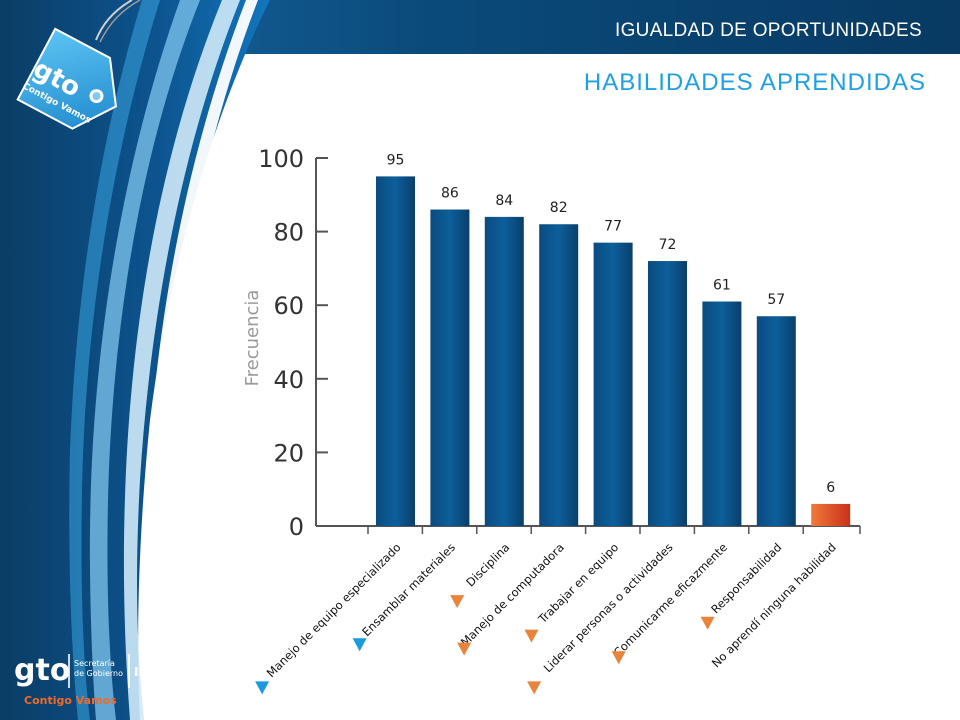 This screenshot has width=960, height=720. I want to click on section-title: IGUALDAD DE OPORTUNIDADES, so click(768, 30).